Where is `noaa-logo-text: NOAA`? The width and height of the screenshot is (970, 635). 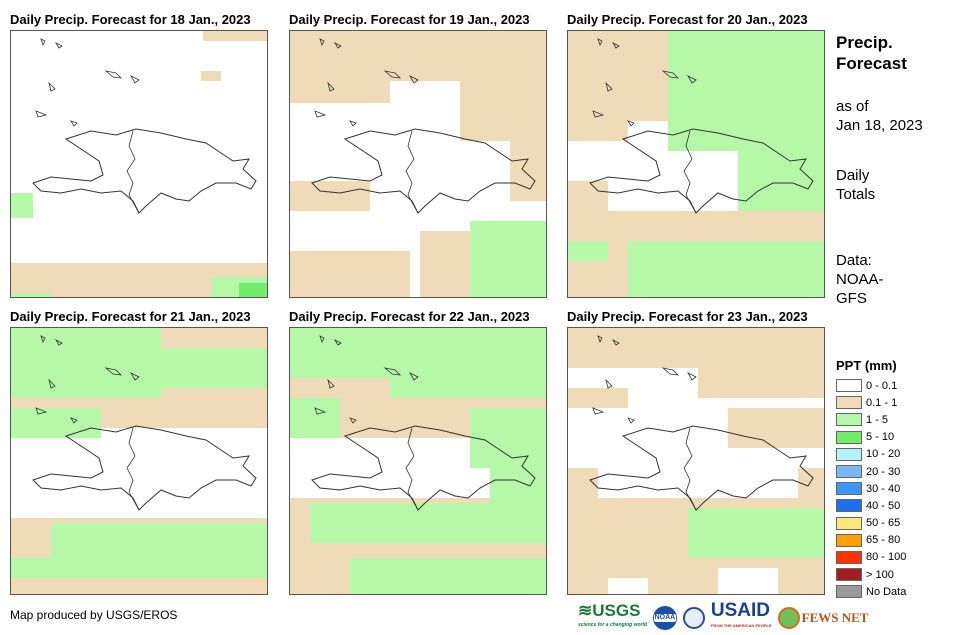
noaa-logo-text: NOAA is located at coordinates (665, 618).